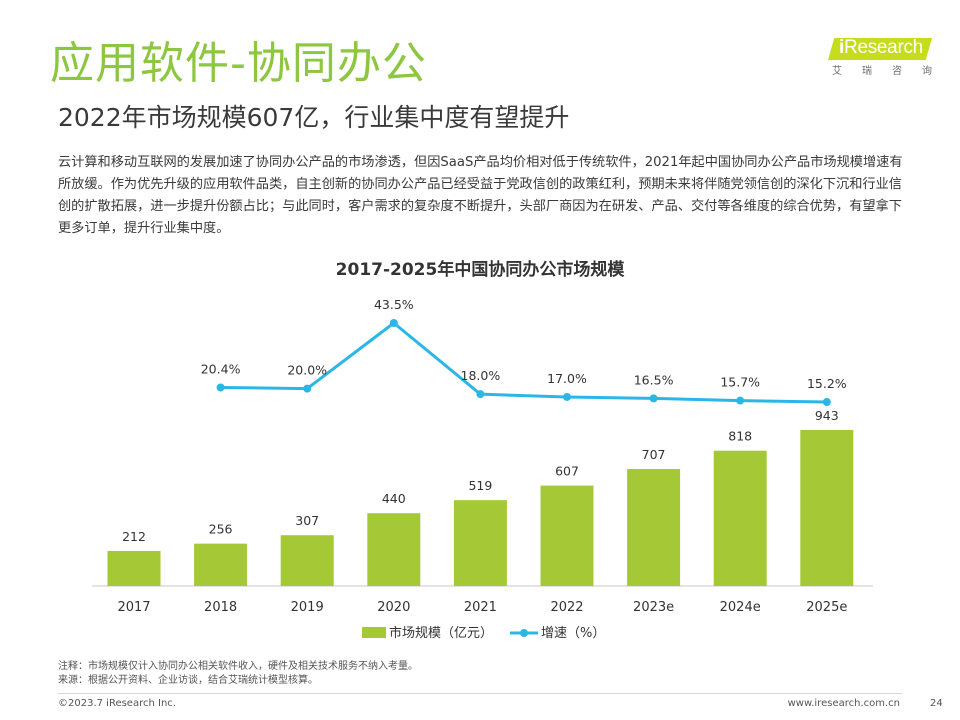 The image size is (960, 720). I want to click on website-link: www.iresearch.com.cn, so click(843, 703).